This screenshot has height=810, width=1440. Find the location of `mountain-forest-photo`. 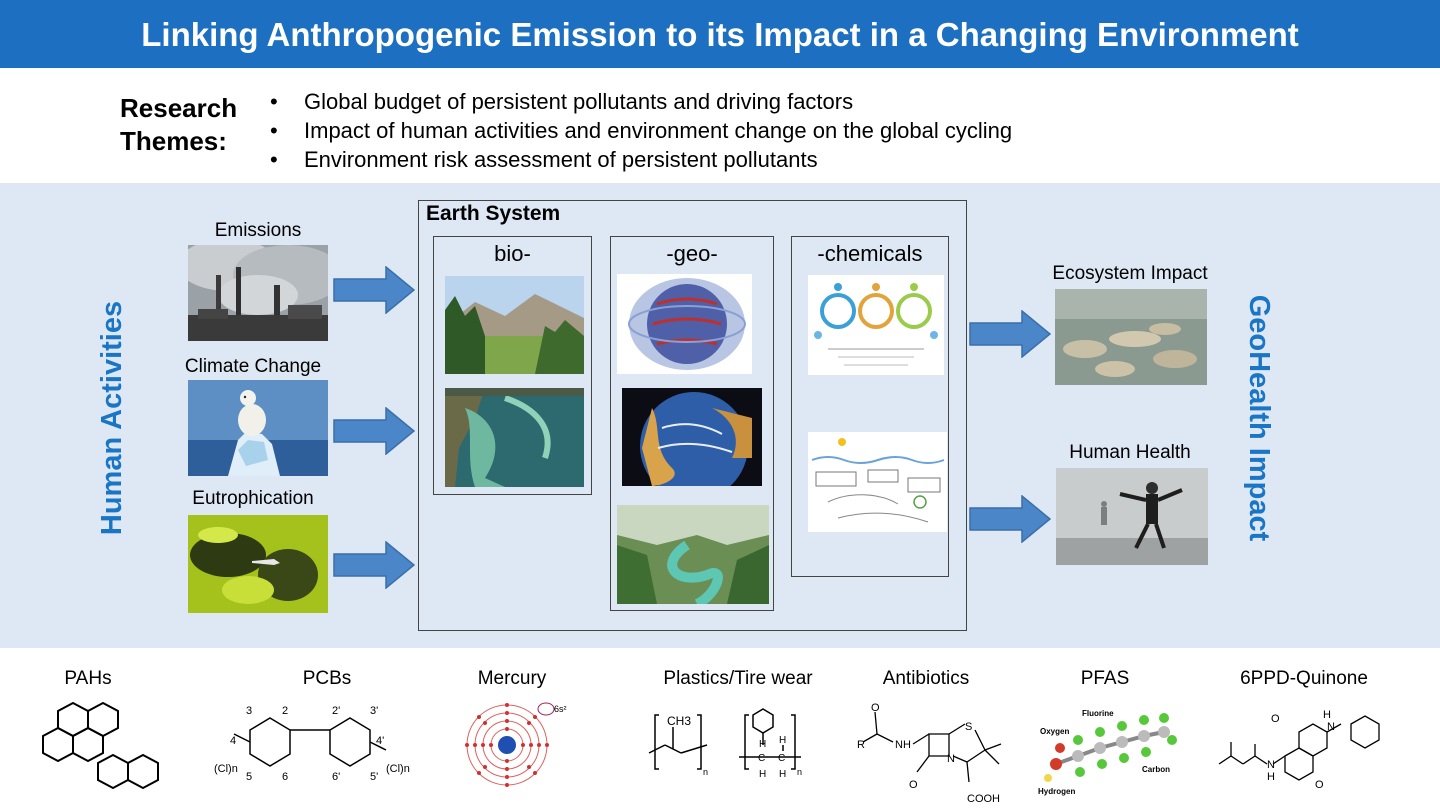

mountain-forest-photo is located at coordinates (514, 325).